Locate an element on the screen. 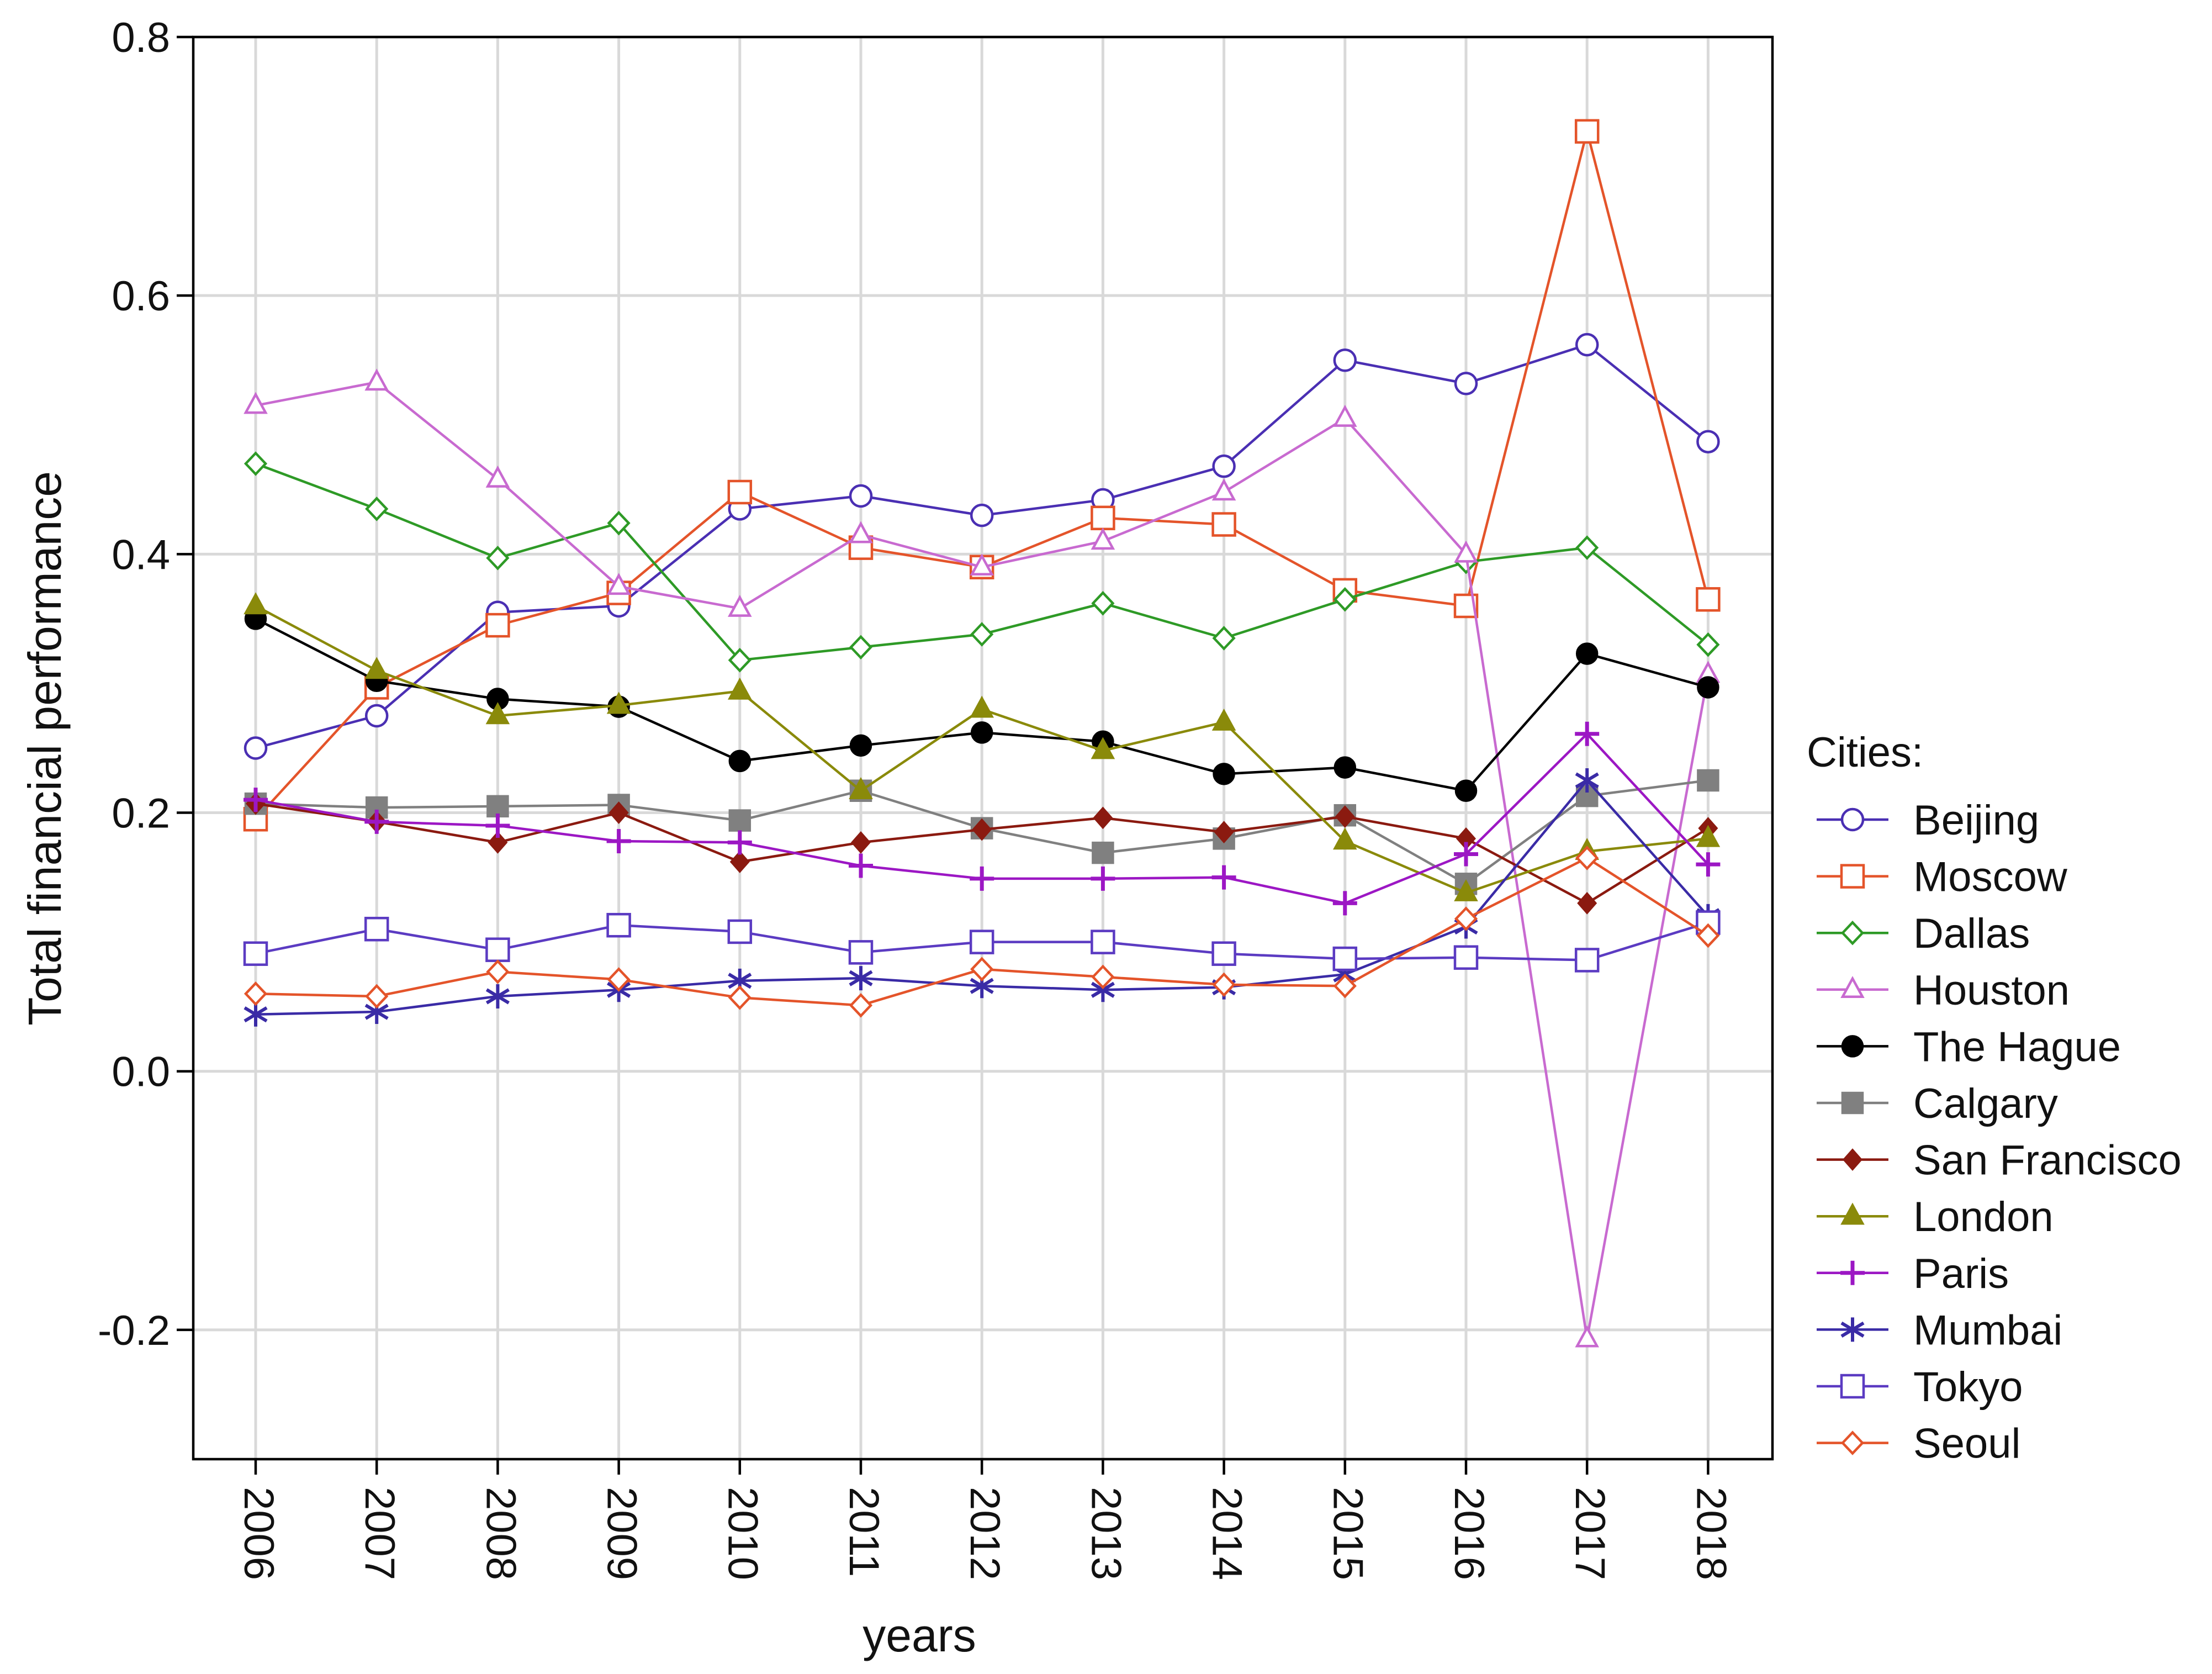  y-axis-title: Total financial performance is located at coordinates (45, 748).